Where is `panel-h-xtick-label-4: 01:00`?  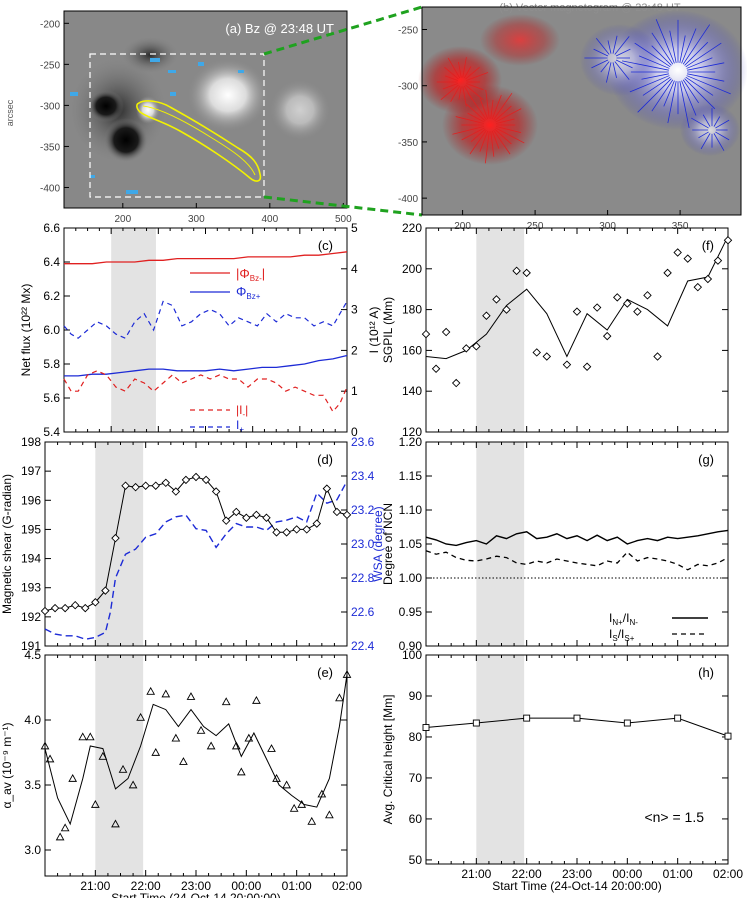
panel-h-xtick-label-4: 01:00 is located at coordinates (678, 874).